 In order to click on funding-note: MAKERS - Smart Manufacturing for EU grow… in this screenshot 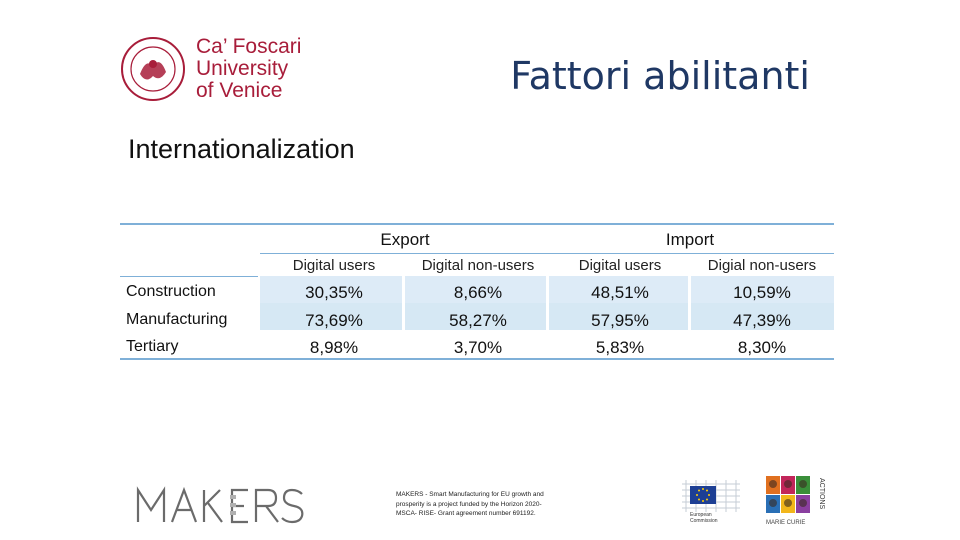, I will do `click(470, 504)`.